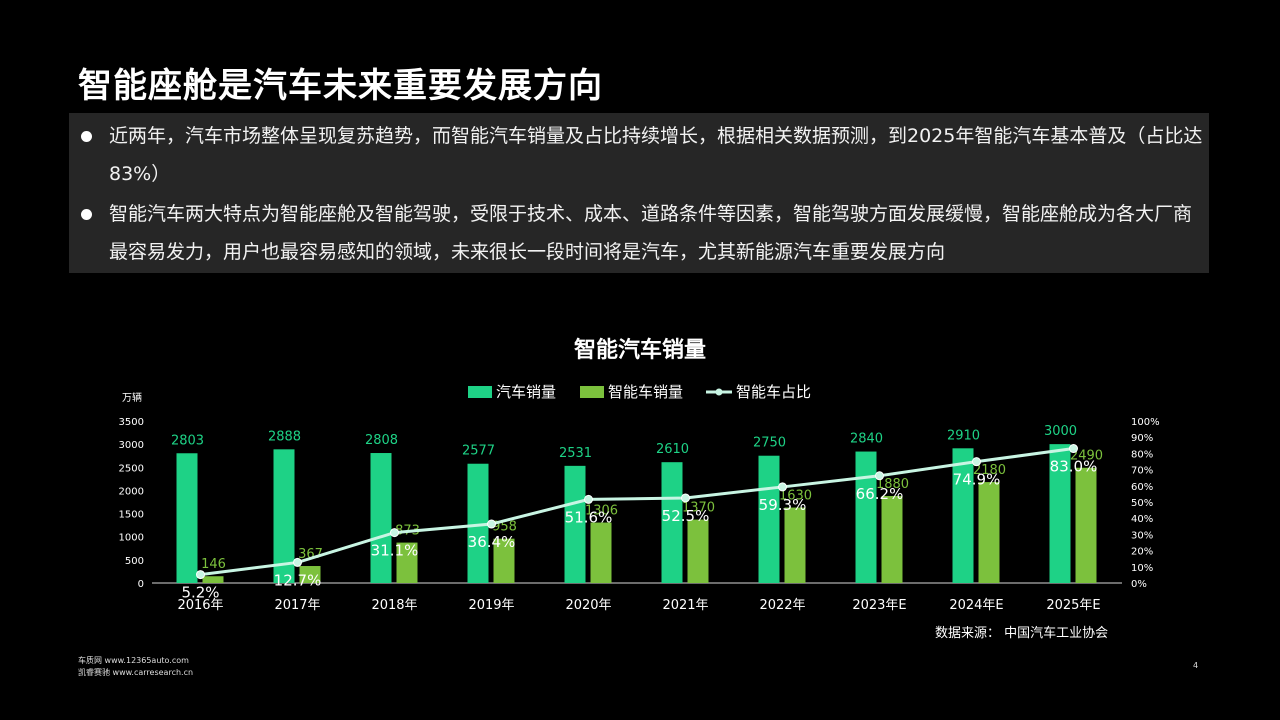 This screenshot has width=1280, height=720. I want to click on x-tick-label: 2025年E, so click(1073, 605).